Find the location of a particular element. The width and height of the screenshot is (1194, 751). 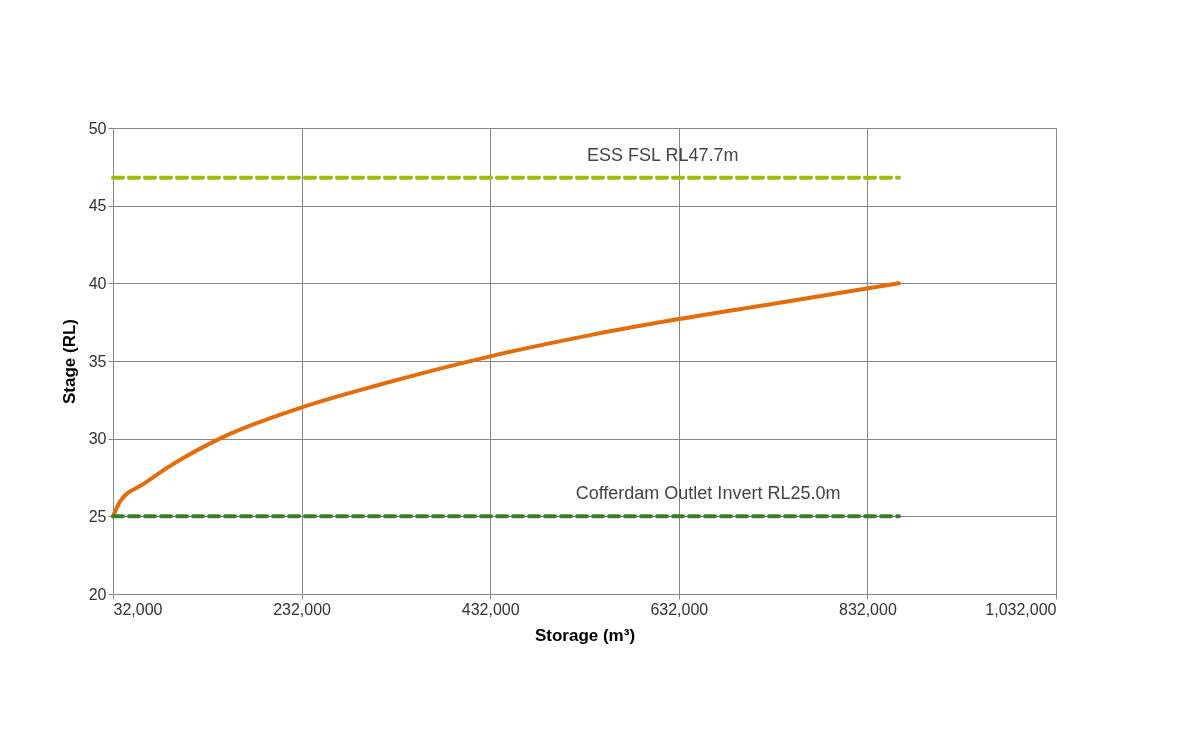

y-tick-label: 25 is located at coordinates (97, 516).